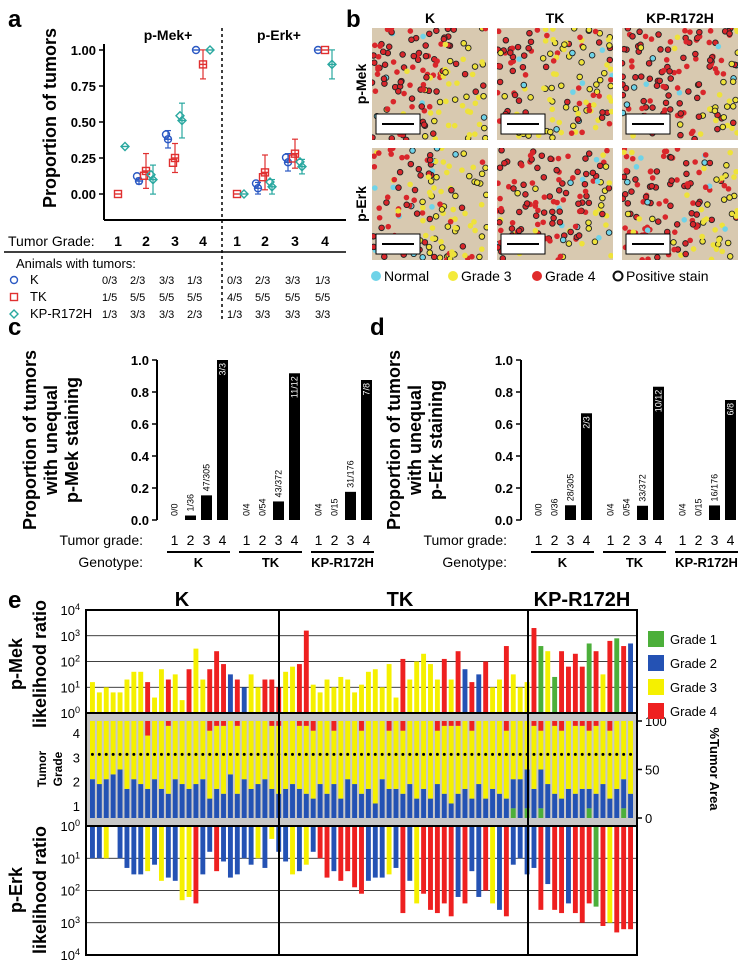 The image size is (738, 969). Describe the element at coordinates (656, 663) in the screenshot. I see `e-legend-swatch` at that location.